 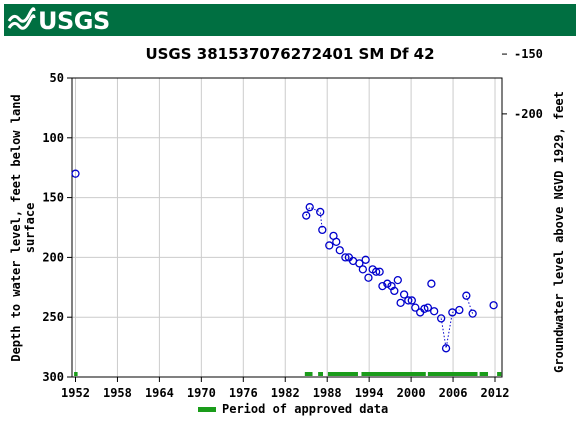 I want to click on x-tick-label: 1994, so click(x=369, y=393).